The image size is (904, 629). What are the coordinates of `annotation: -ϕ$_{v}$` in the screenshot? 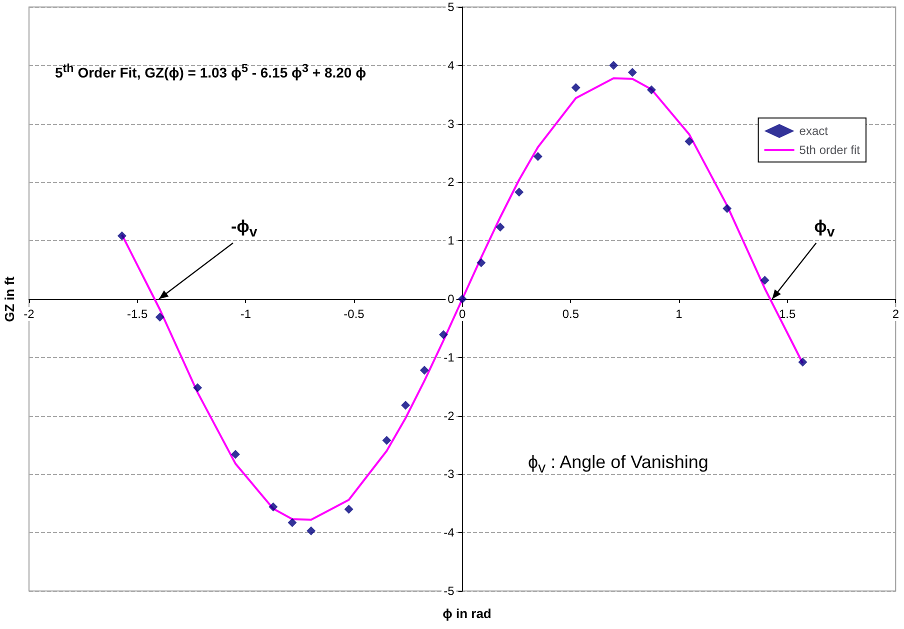 It's located at (244, 228).